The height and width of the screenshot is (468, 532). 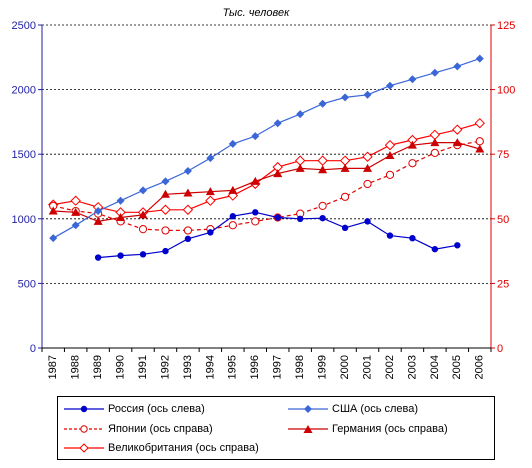 What do you see at coordinates (375, 409) in the screenshot?
I see `legend-label-usa: США (ось слева)` at bounding box center [375, 409].